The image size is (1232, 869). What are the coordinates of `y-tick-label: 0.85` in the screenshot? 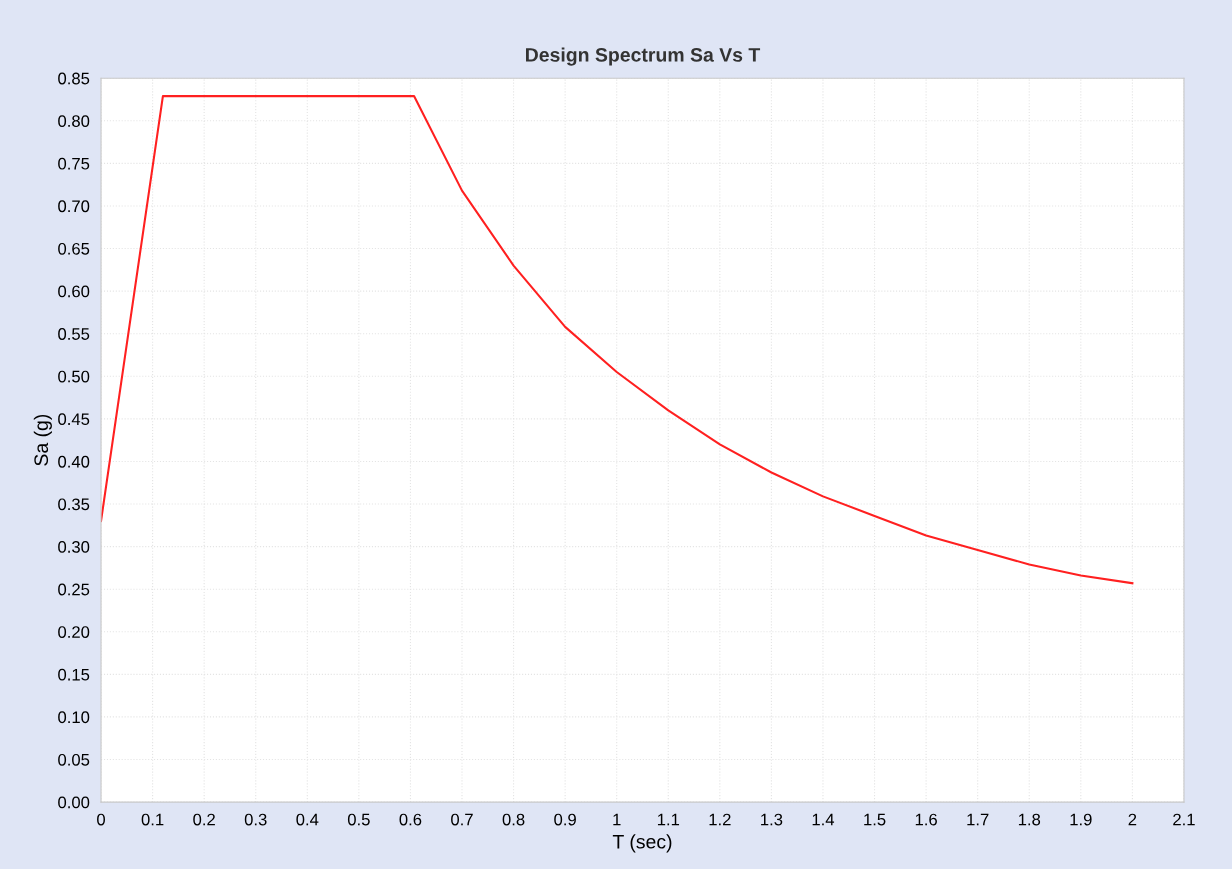 It's located at (74, 78).